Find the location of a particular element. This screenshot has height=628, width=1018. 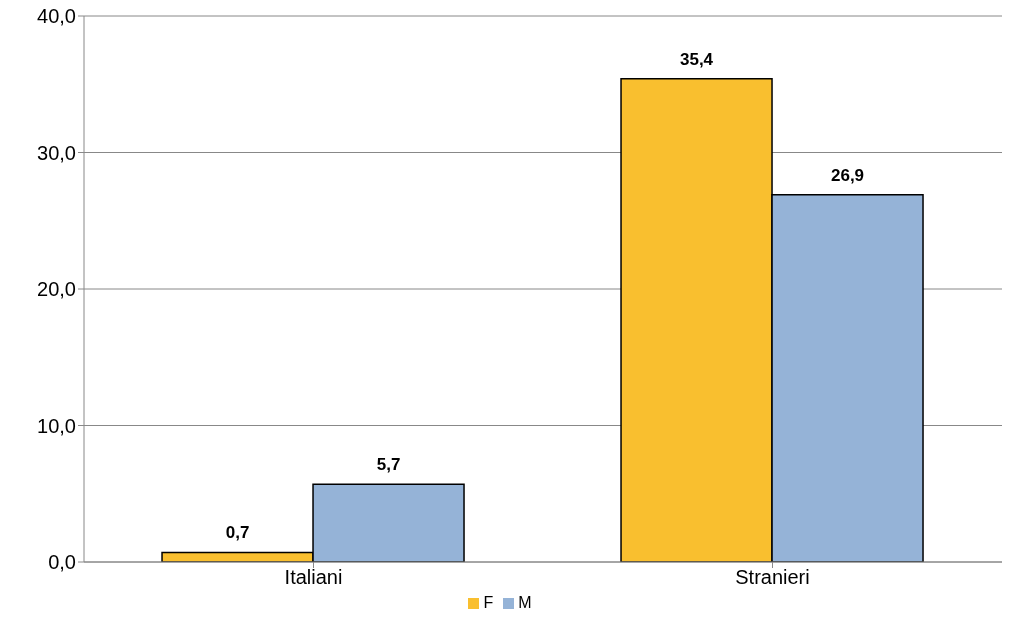

data-label: 26,9 is located at coordinates (847, 175).